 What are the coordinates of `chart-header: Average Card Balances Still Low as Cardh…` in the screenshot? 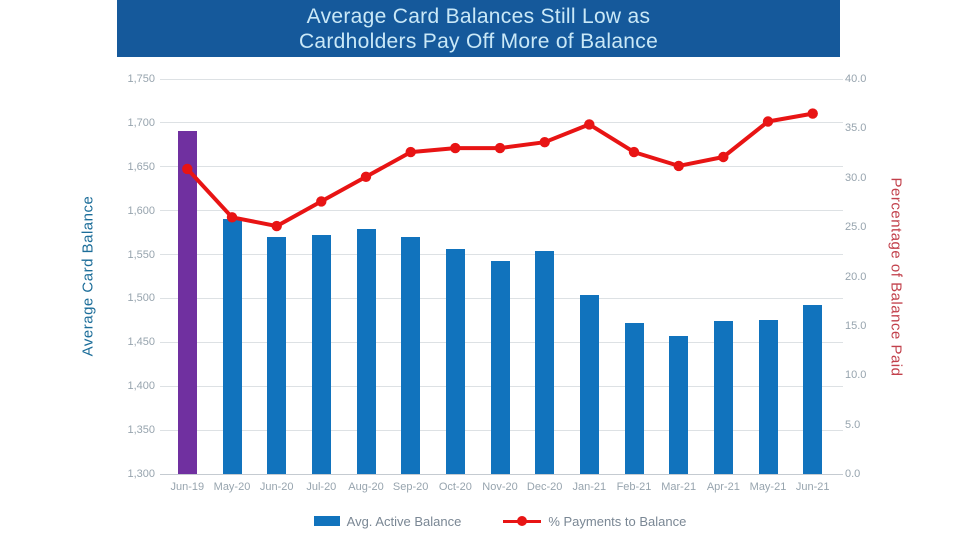 It's located at (478, 28).